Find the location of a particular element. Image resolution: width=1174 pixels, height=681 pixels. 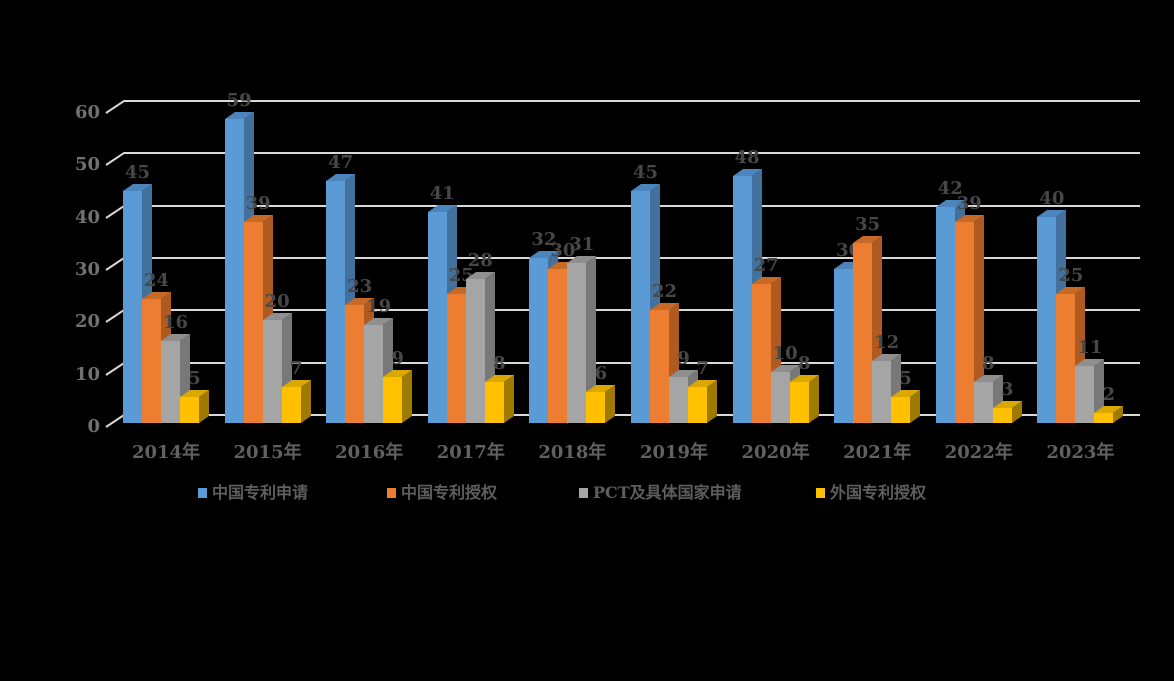

x-axis-label-8: 2021年 is located at coordinates (877, 452).